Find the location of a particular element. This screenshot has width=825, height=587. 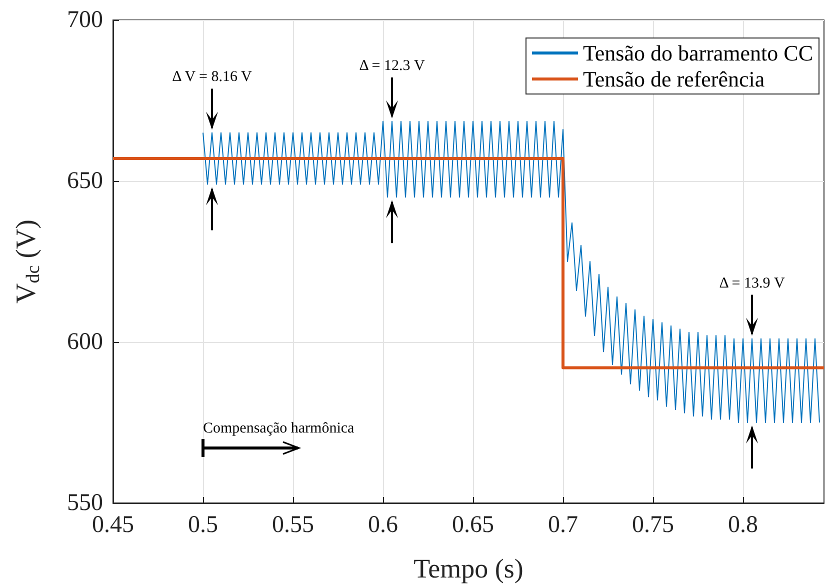

annotation: Compensação harmônica is located at coordinates (279, 428).